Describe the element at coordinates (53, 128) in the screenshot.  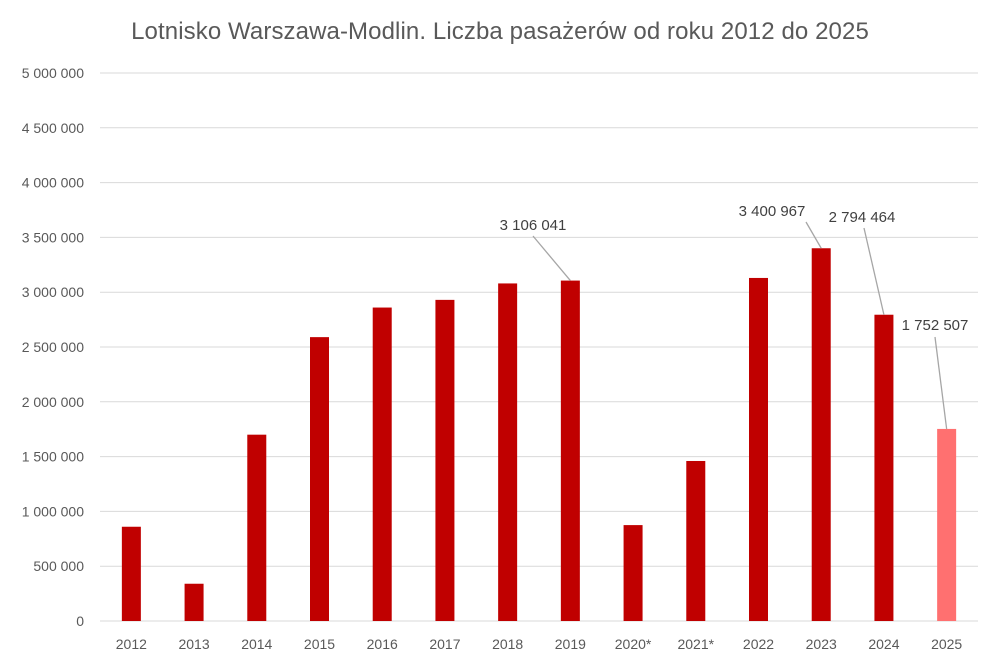
I see `y-tick-label: 4 500 000` at that location.